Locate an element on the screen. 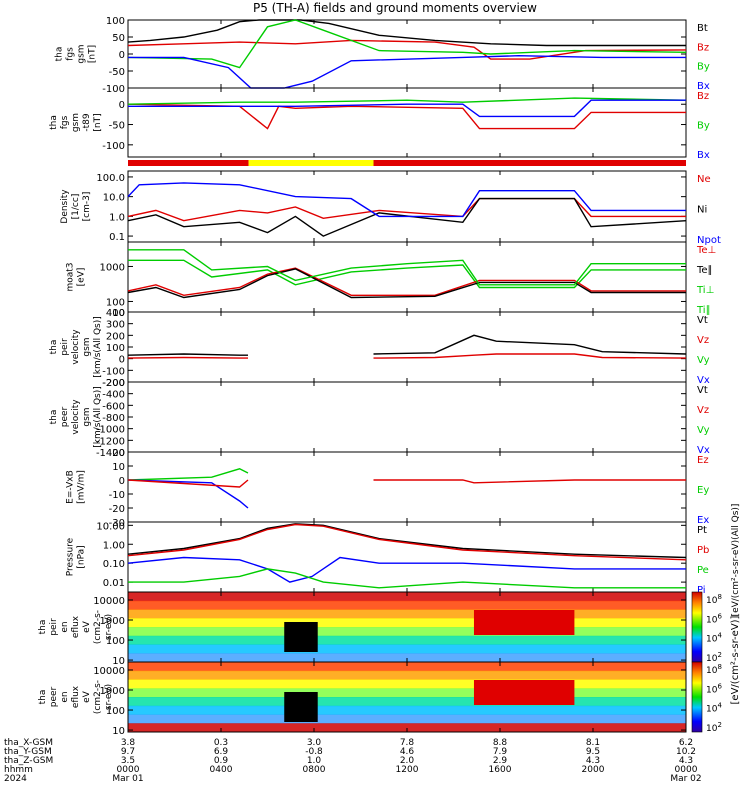 The height and width of the screenshot is (800, 750). ephemeris-value: 4.3 is located at coordinates (686, 761).